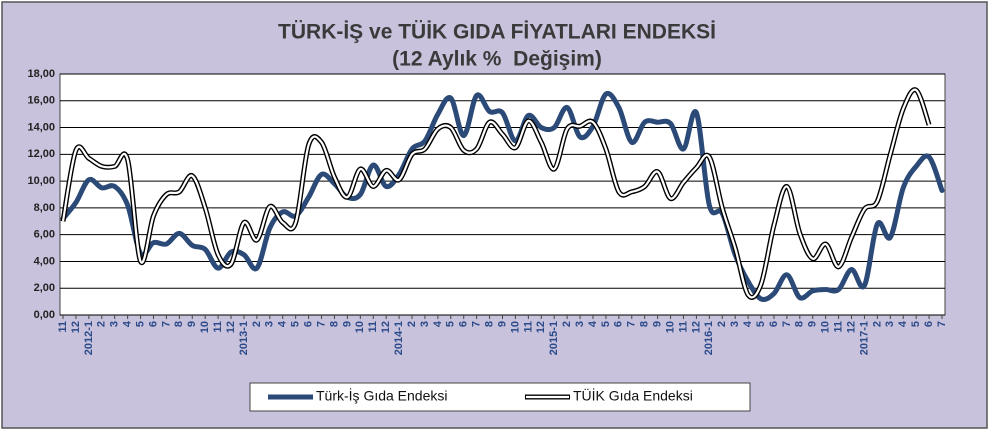 The height and width of the screenshot is (439, 997). What do you see at coordinates (864, 338) in the screenshot?
I see `x-tick-label: 2017-1` at bounding box center [864, 338].